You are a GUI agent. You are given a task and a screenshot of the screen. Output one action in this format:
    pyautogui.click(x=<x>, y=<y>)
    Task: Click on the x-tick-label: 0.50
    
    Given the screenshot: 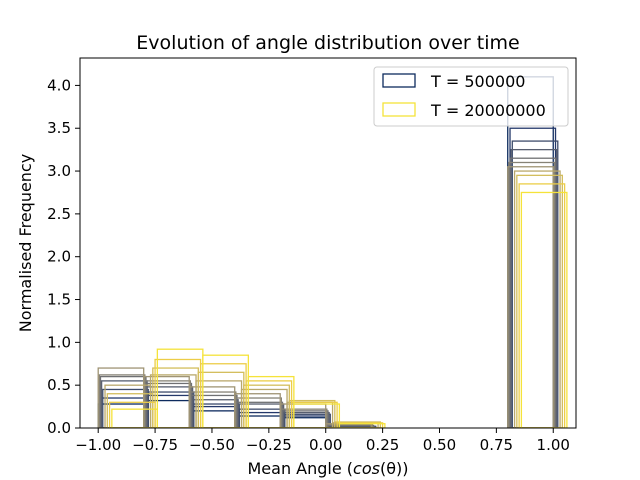 What is the action you would take?
    pyautogui.click(x=439, y=445)
    